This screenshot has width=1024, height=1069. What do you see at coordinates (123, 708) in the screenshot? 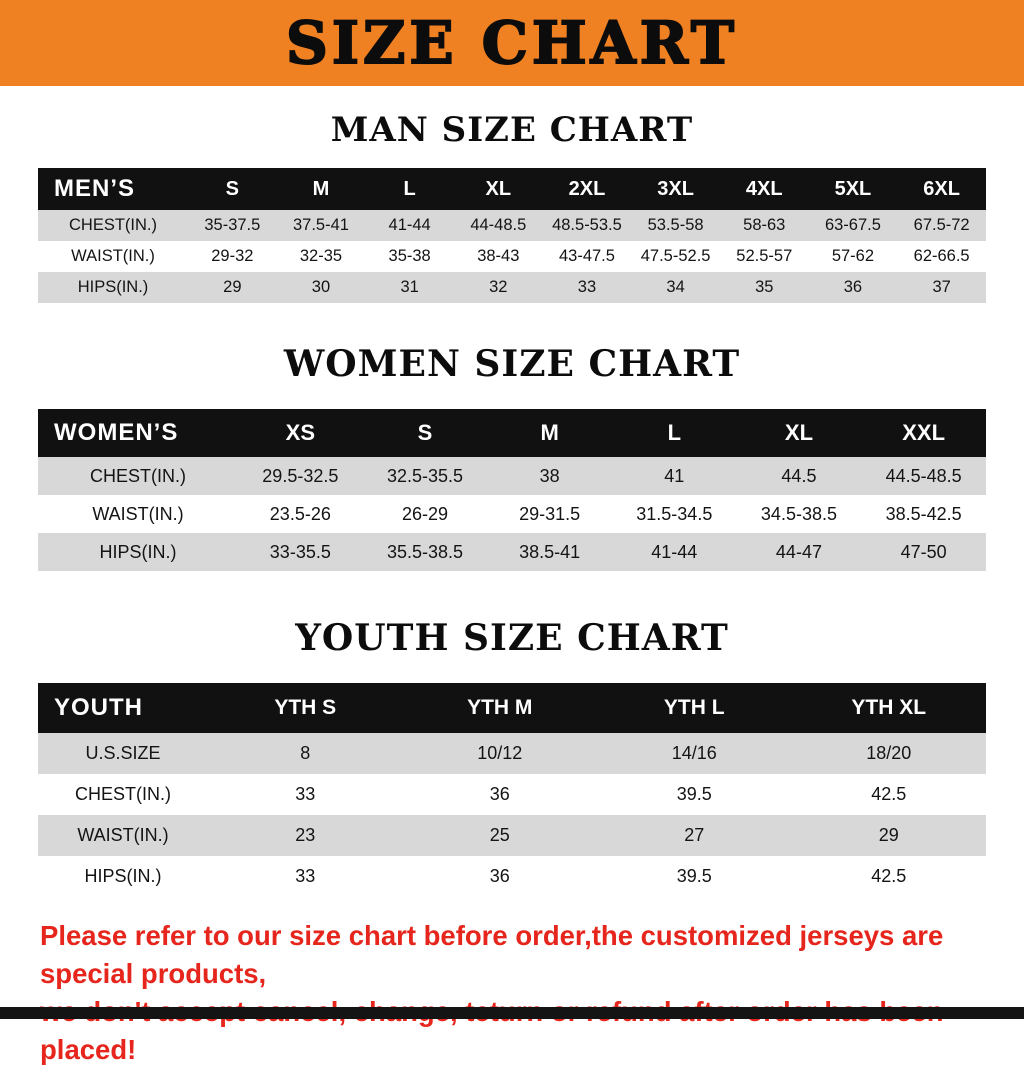
I see `table-corner-label: YOUTH` at bounding box center [123, 708].